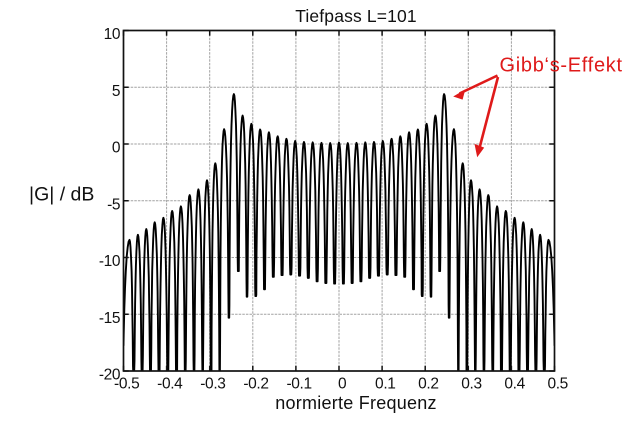 The height and width of the screenshot is (422, 630). What do you see at coordinates (385, 383) in the screenshot?
I see `svg-text: 0.1` at bounding box center [385, 383].